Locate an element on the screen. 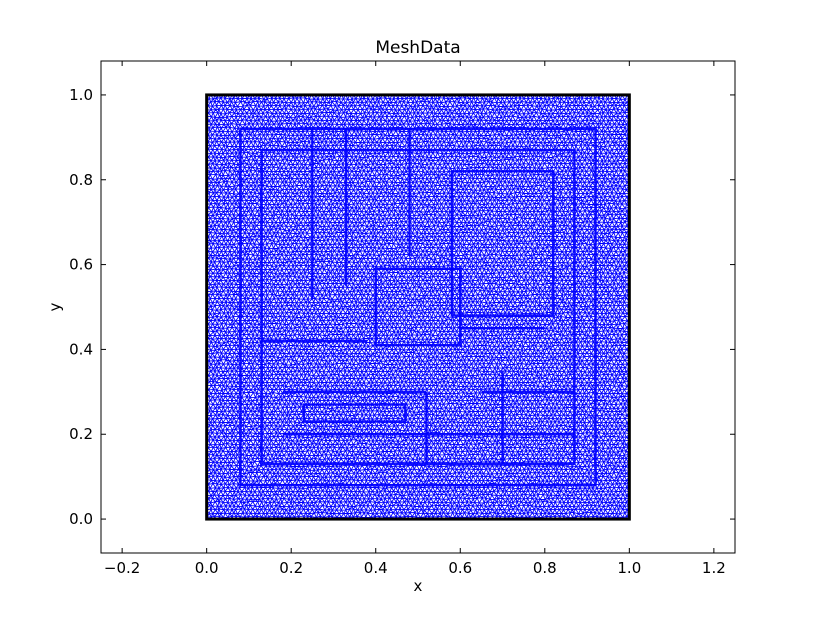 The width and height of the screenshot is (817, 617). x-tick-label: 0.8 is located at coordinates (545, 568).